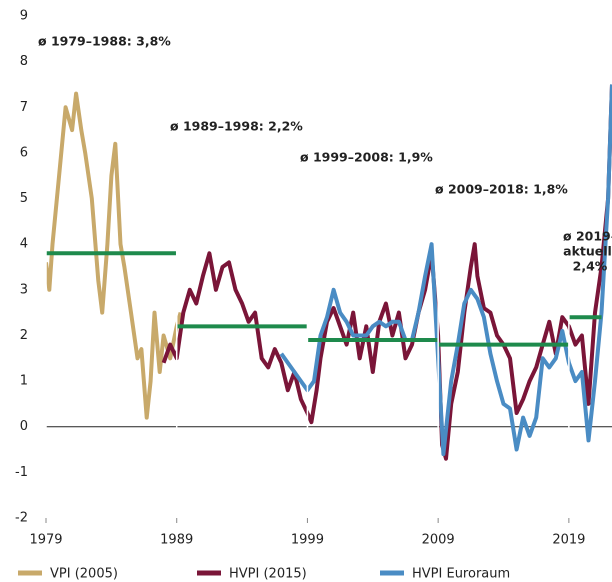 The image size is (612, 582). What do you see at coordinates (21, 472) in the screenshot?
I see `y-tick-label: -1` at bounding box center [21, 472].